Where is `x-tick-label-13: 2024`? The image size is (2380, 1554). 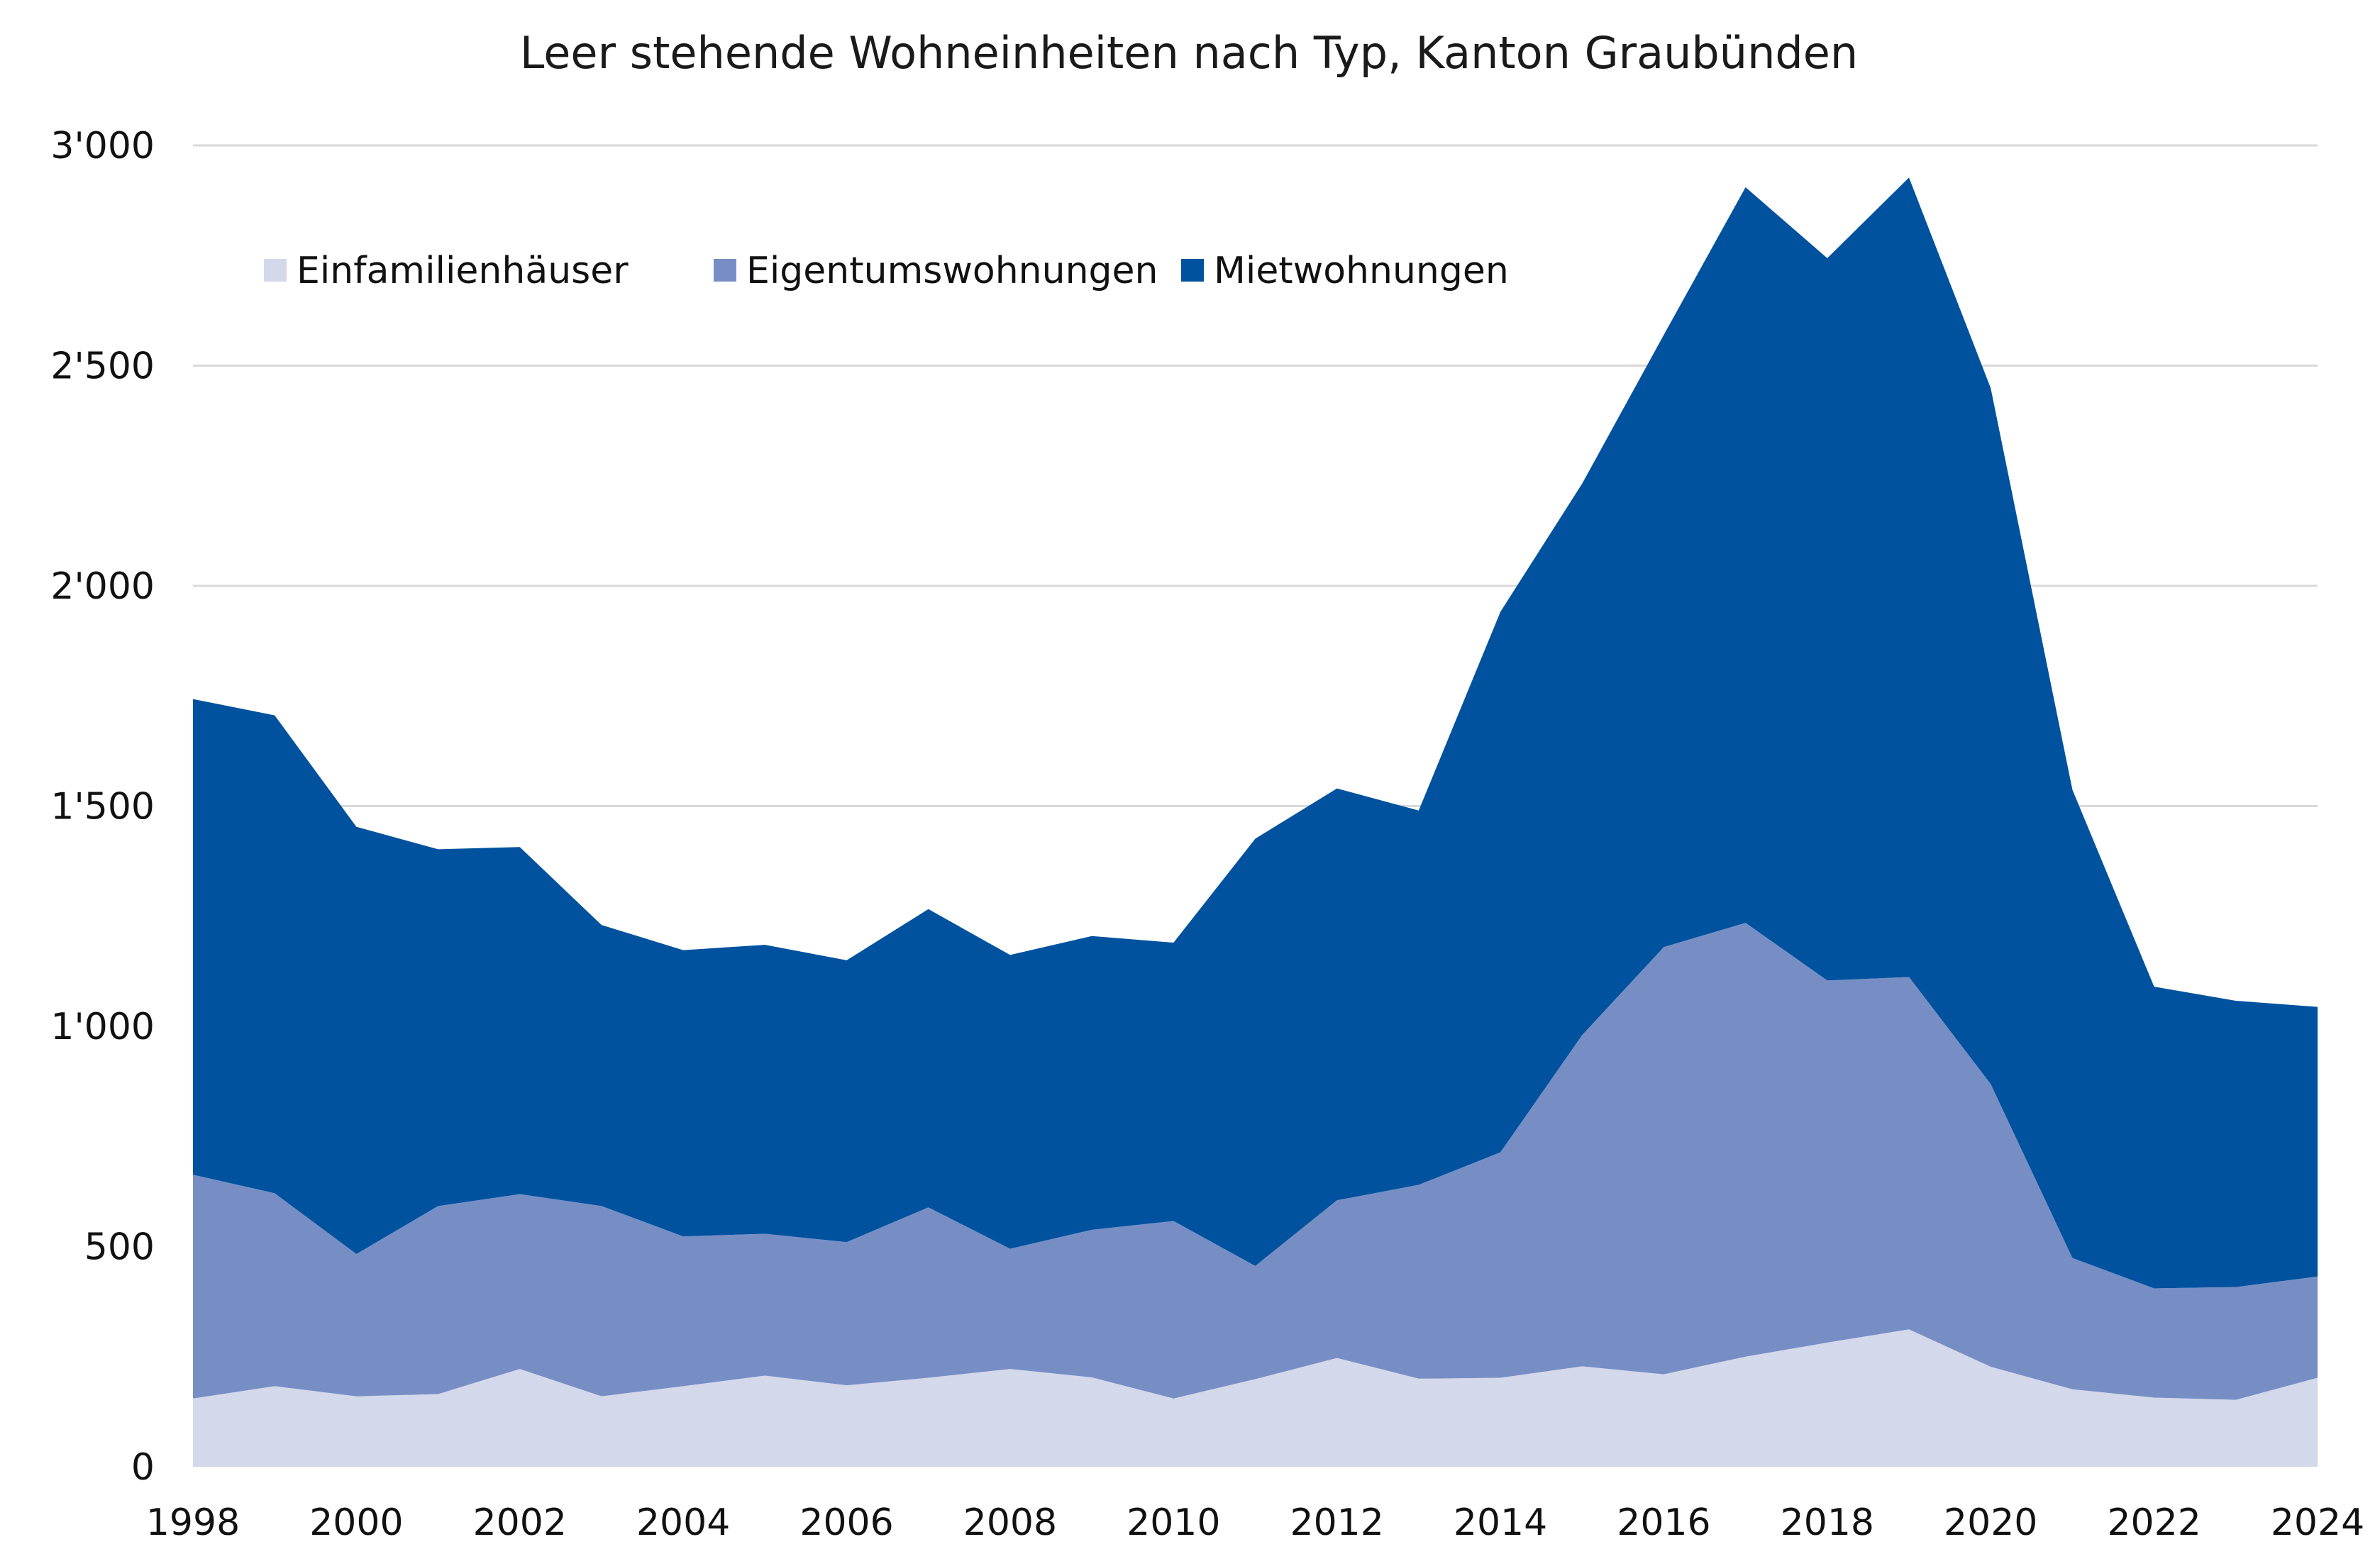 x-tick-label-13: 2024 is located at coordinates (2317, 1523).